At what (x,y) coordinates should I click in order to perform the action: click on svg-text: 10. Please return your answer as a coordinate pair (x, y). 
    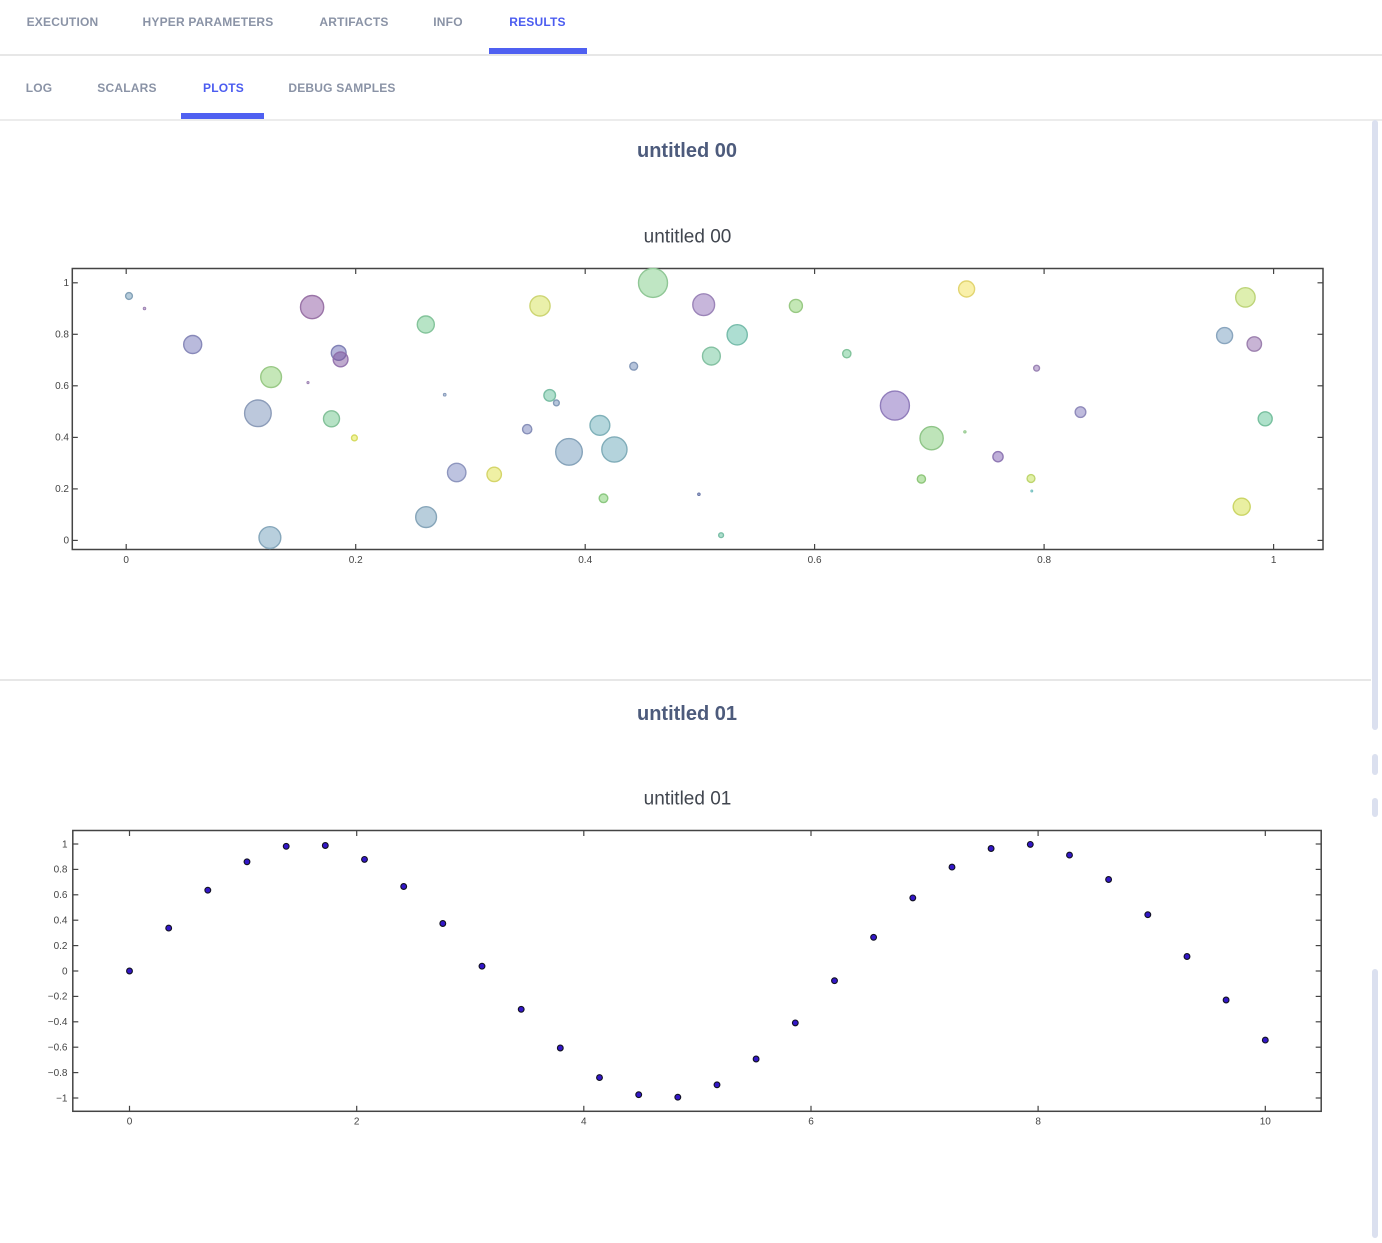
    Looking at the image, I should click on (1266, 1122).